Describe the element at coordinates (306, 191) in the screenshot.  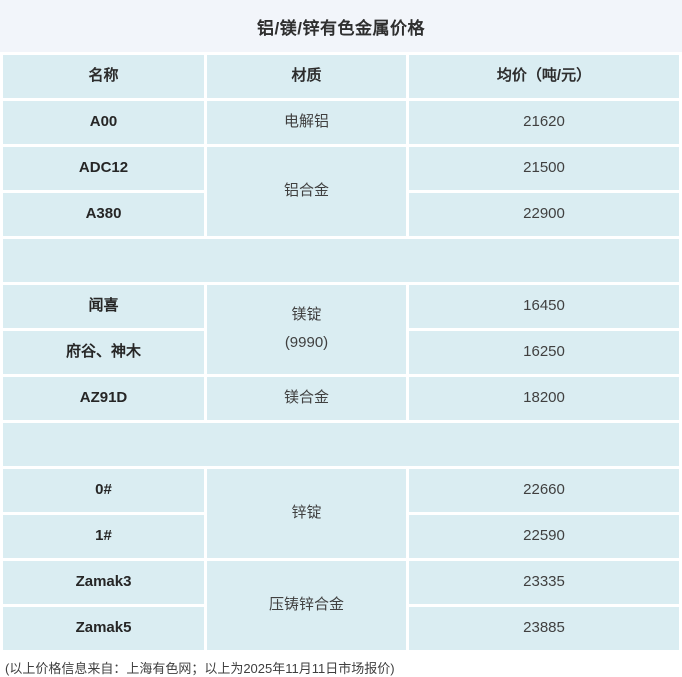
I see `cell-material-aluminum-alloy: 铝合金` at that location.